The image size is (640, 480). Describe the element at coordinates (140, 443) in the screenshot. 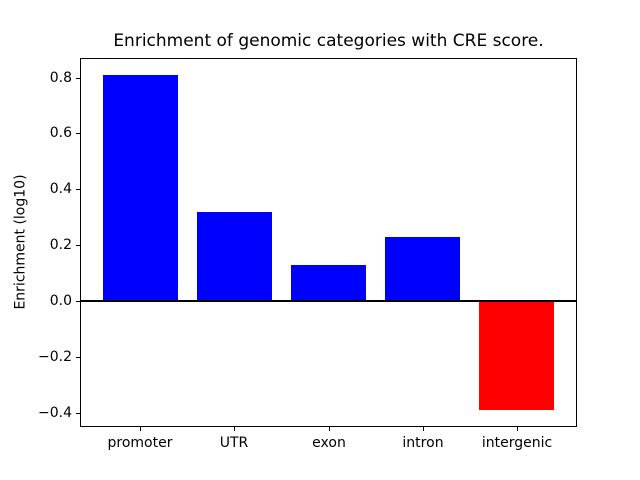

I see `x-tick-label-promoter: promoter` at that location.